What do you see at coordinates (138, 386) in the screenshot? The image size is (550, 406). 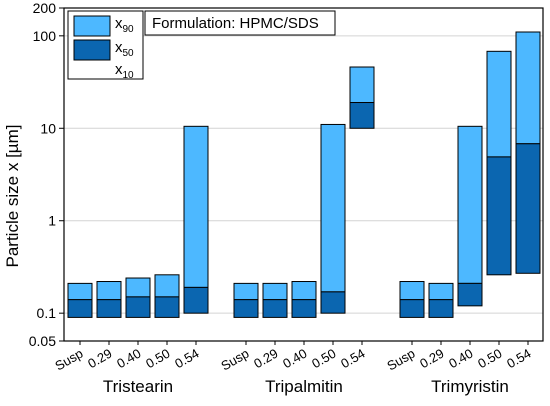 I see `group-label: Tristearin` at bounding box center [138, 386].